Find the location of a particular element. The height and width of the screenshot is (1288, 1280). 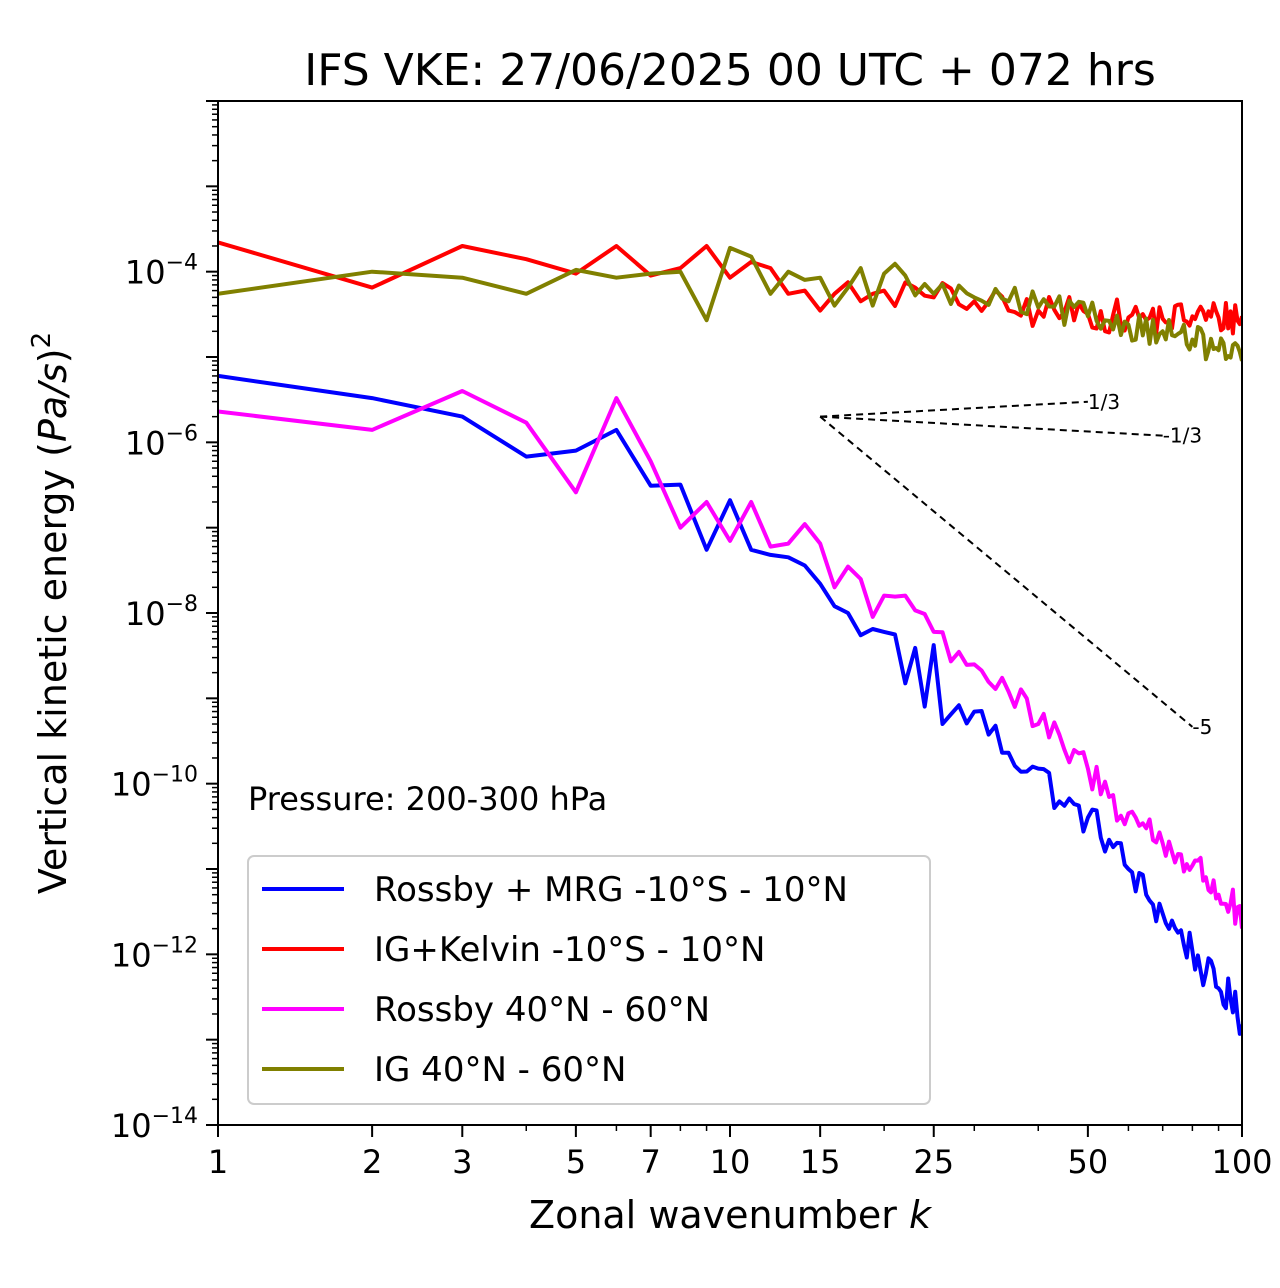

x-tick-label: 15 is located at coordinates (820, 1162).